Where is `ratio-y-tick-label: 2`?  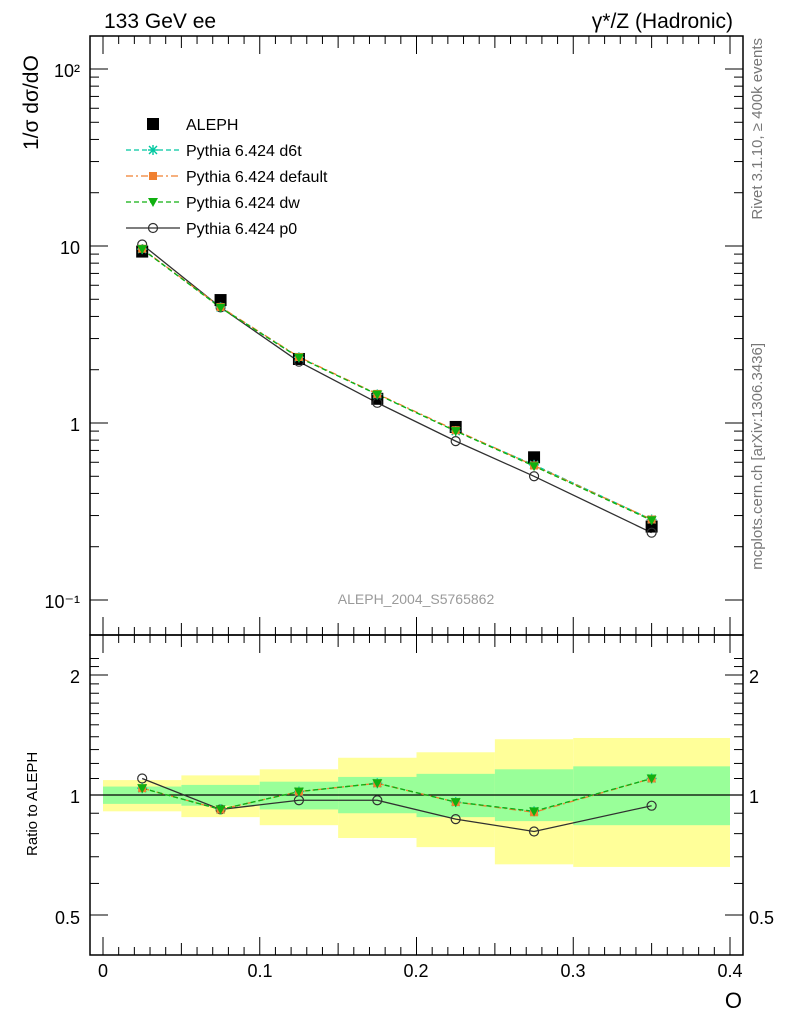
ratio-y-tick-label: 2 is located at coordinates (75, 677).